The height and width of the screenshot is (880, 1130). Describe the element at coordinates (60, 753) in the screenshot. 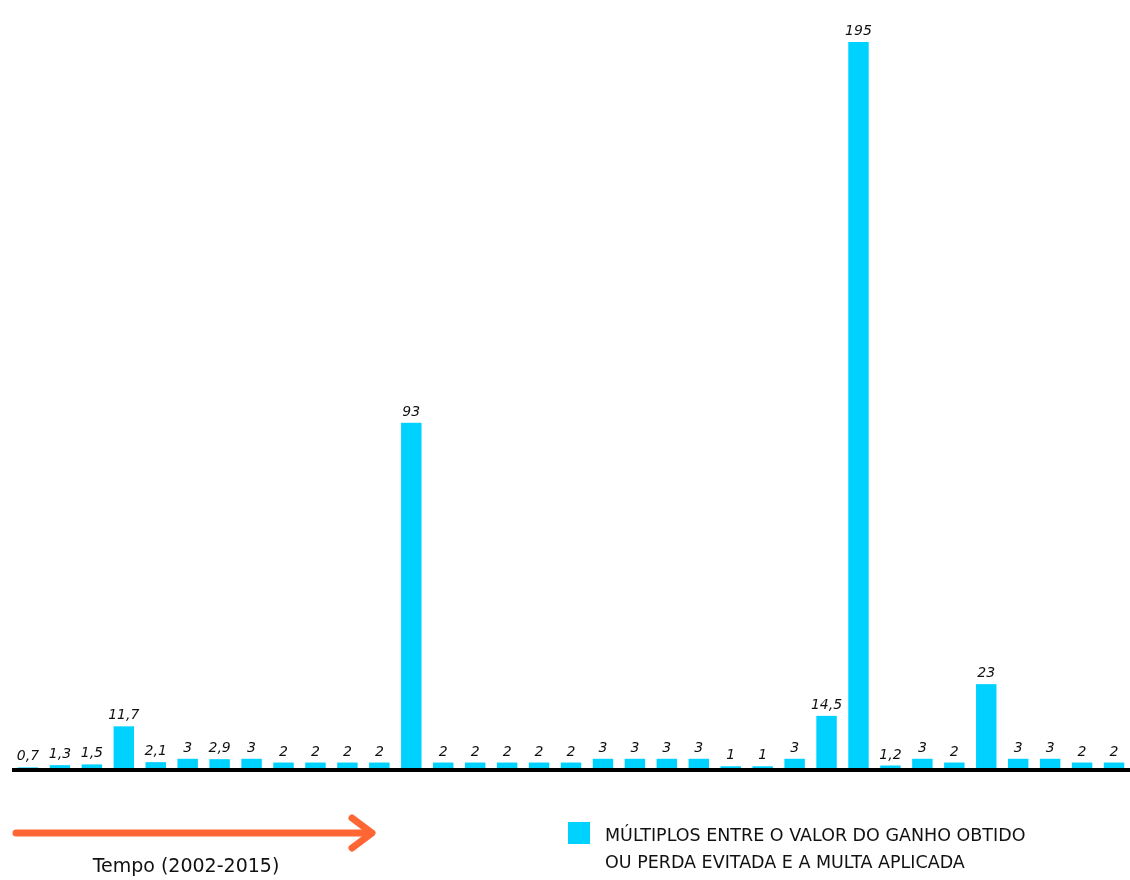

I see `data-label: 1,3` at that location.